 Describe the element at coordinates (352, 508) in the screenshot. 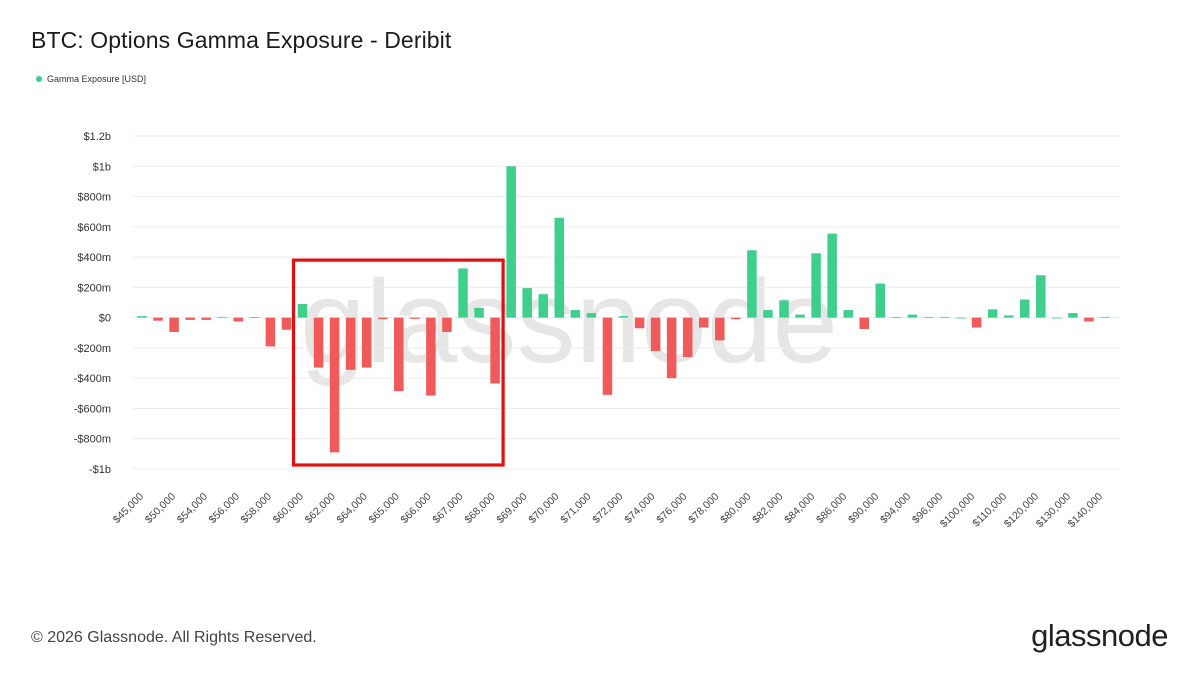

I see `x-tick-label: $64,000` at that location.